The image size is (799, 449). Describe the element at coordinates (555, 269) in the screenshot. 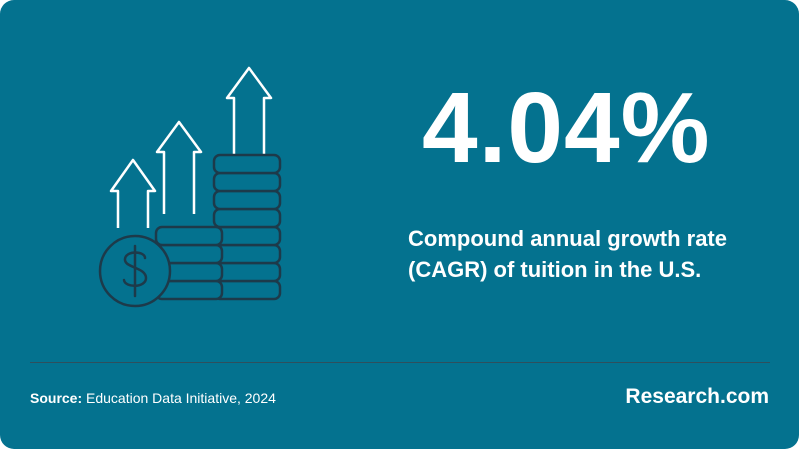

I see `description-line-2: (CAGR) of tuition in the U.S.` at that location.